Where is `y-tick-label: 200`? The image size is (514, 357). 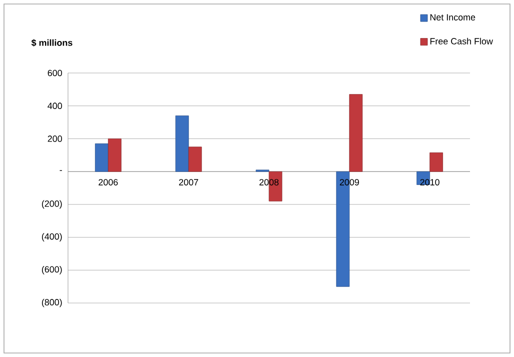 y-tick-label: 200 is located at coordinates (55, 139).